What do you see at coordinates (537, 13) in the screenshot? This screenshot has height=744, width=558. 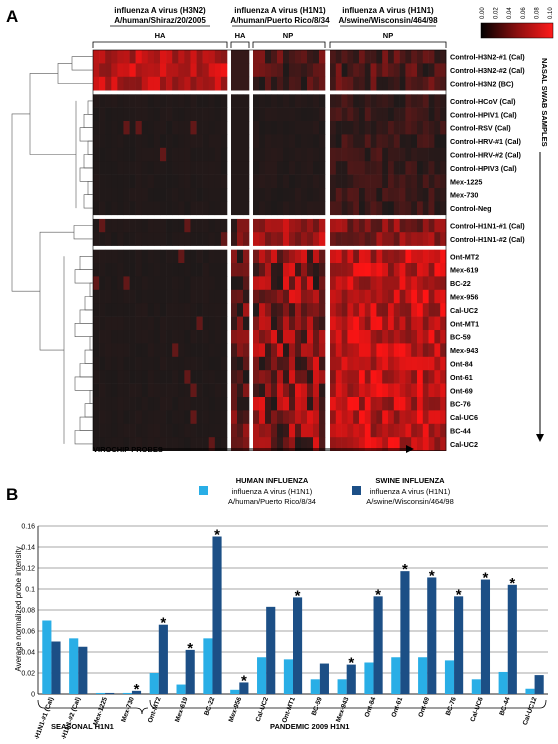 I see `colorbar-tick: 0.08` at bounding box center [537, 13].